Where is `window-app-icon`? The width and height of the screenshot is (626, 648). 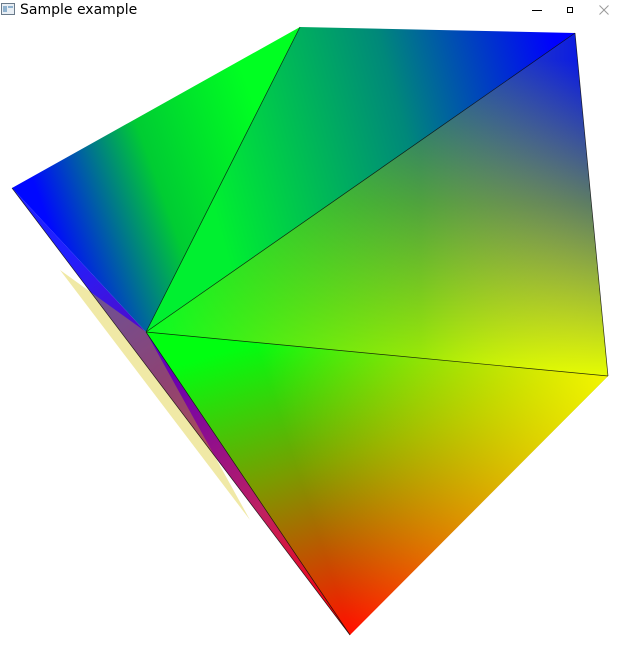 window-app-icon is located at coordinates (8, 9).